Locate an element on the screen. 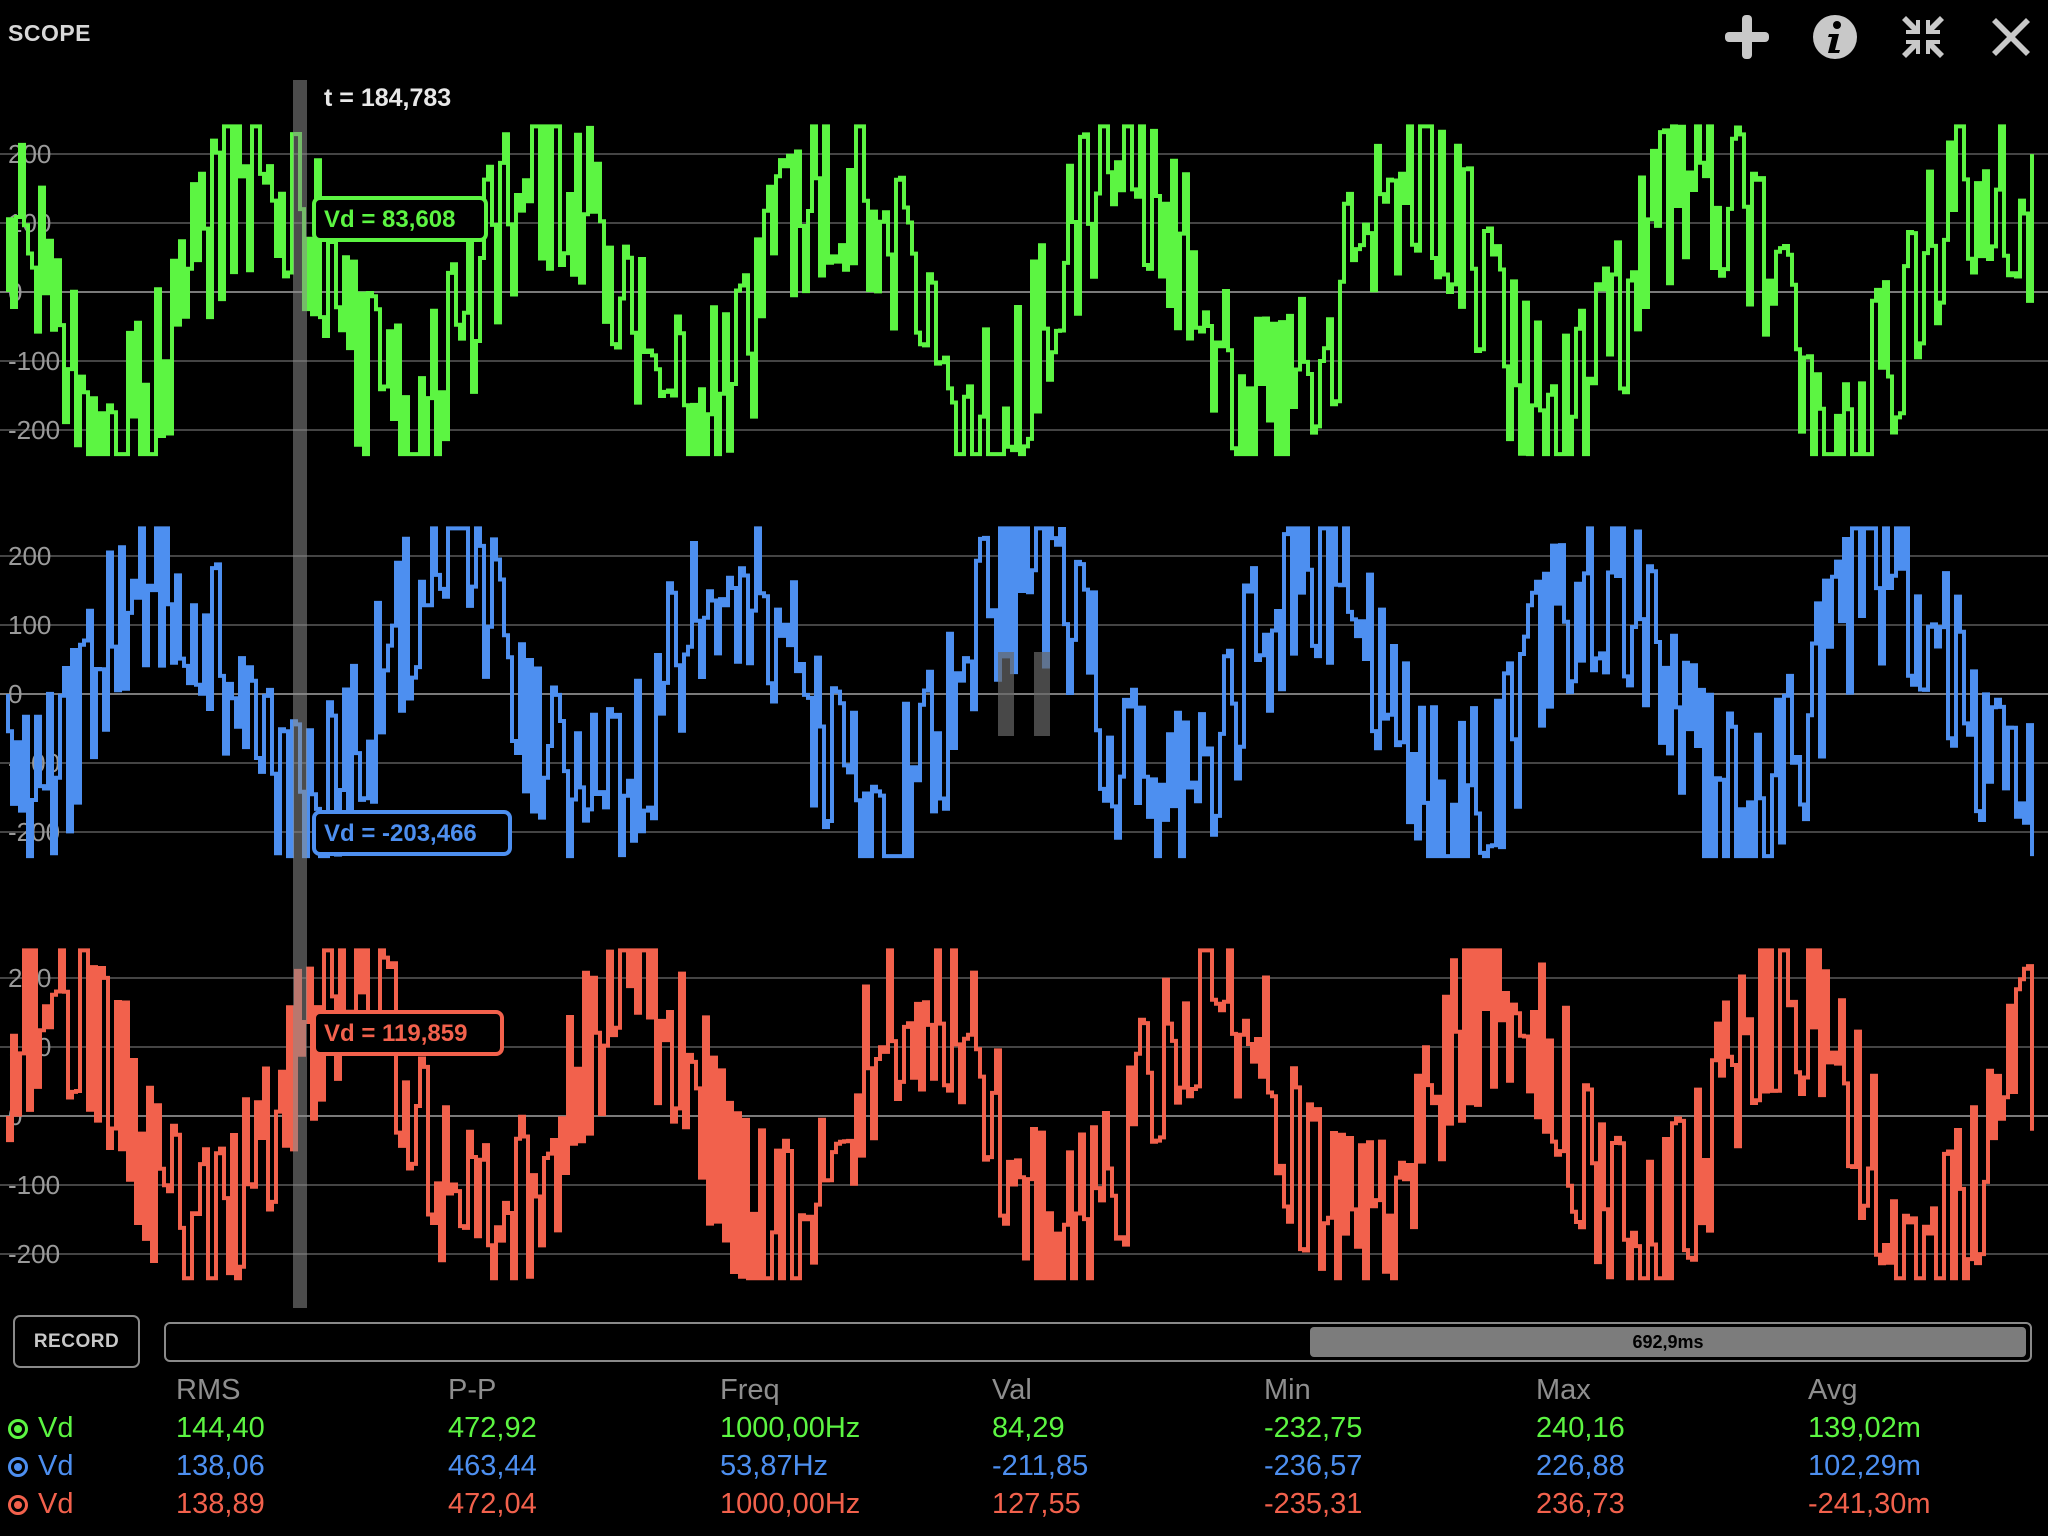  stat-header-rms: RMS is located at coordinates (208, 1390).